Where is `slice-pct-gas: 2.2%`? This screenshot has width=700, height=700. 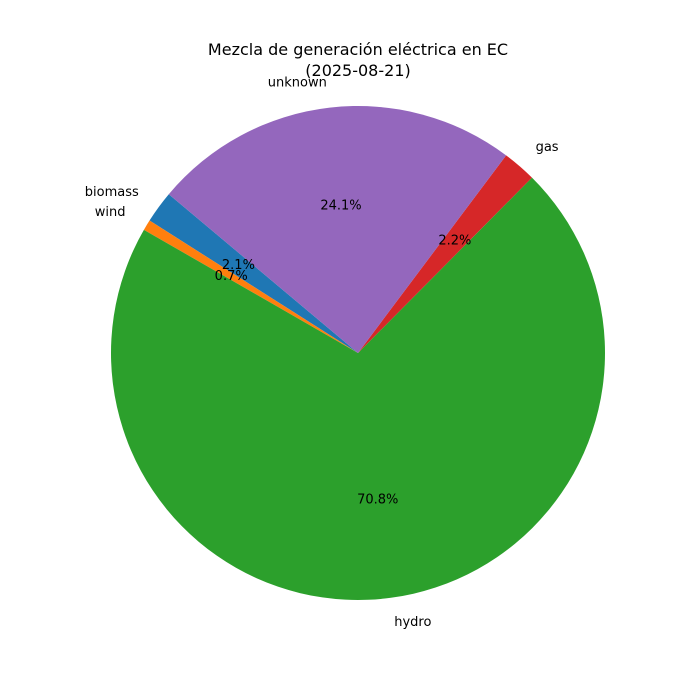 slice-pct-gas: 2.2% is located at coordinates (454, 240).